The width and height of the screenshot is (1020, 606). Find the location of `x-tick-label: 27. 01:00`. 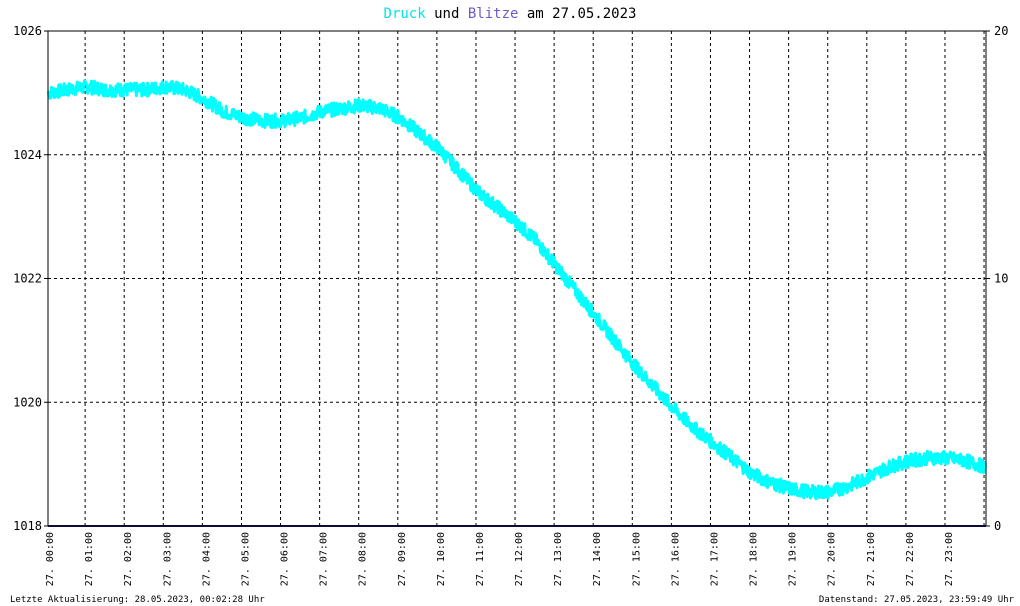

x-tick-label: 27. 01:00 is located at coordinates (89, 559).